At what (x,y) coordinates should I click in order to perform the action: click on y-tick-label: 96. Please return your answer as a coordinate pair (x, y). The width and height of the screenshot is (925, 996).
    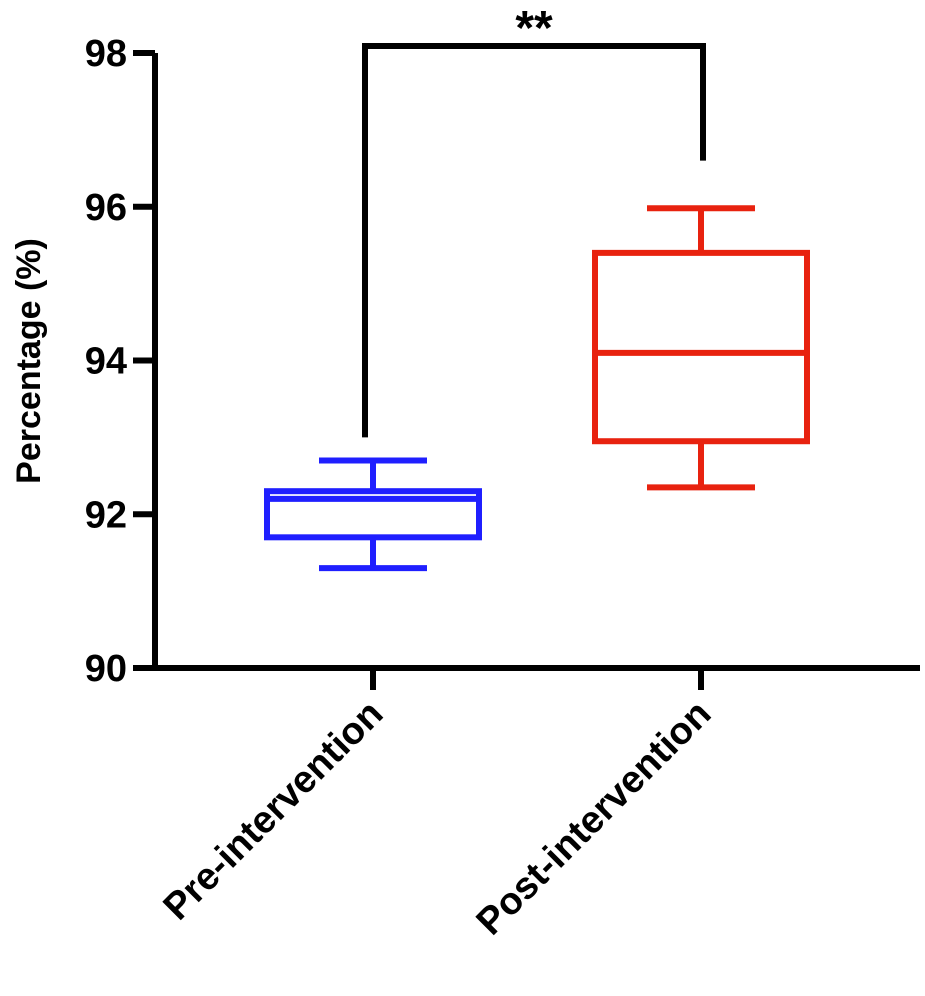
    Looking at the image, I should click on (106, 208).